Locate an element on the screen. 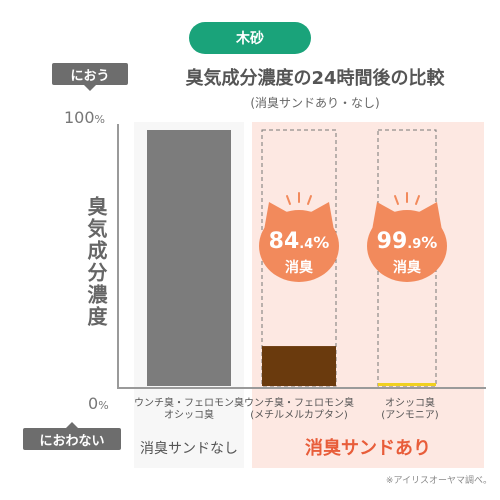 Image resolution: width=500 pixels, height=500 pixels. y-tick-100: 100% is located at coordinates (84, 117).